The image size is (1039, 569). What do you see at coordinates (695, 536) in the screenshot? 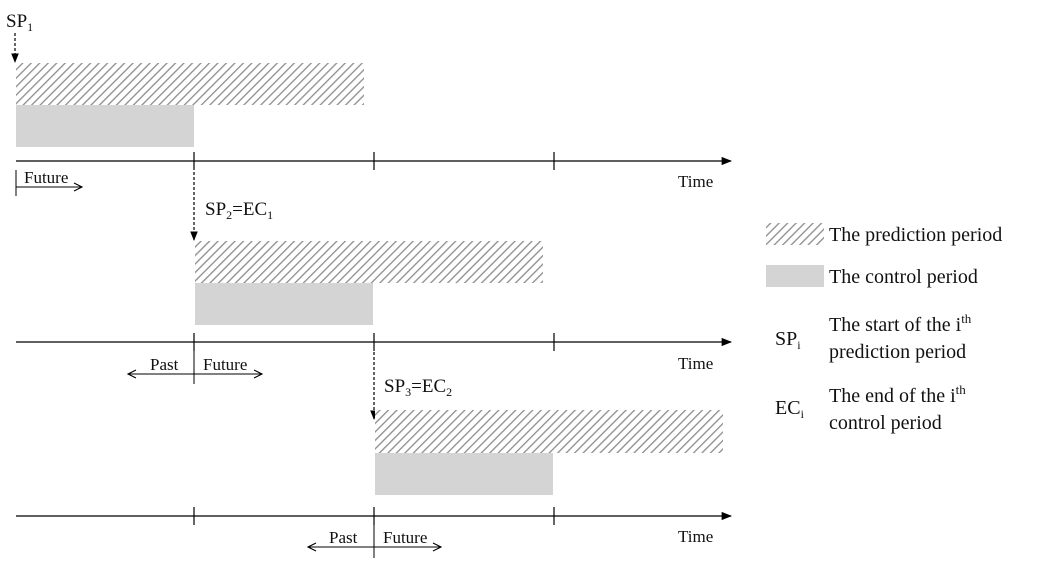
I see `time-label-3: Time` at bounding box center [695, 536].